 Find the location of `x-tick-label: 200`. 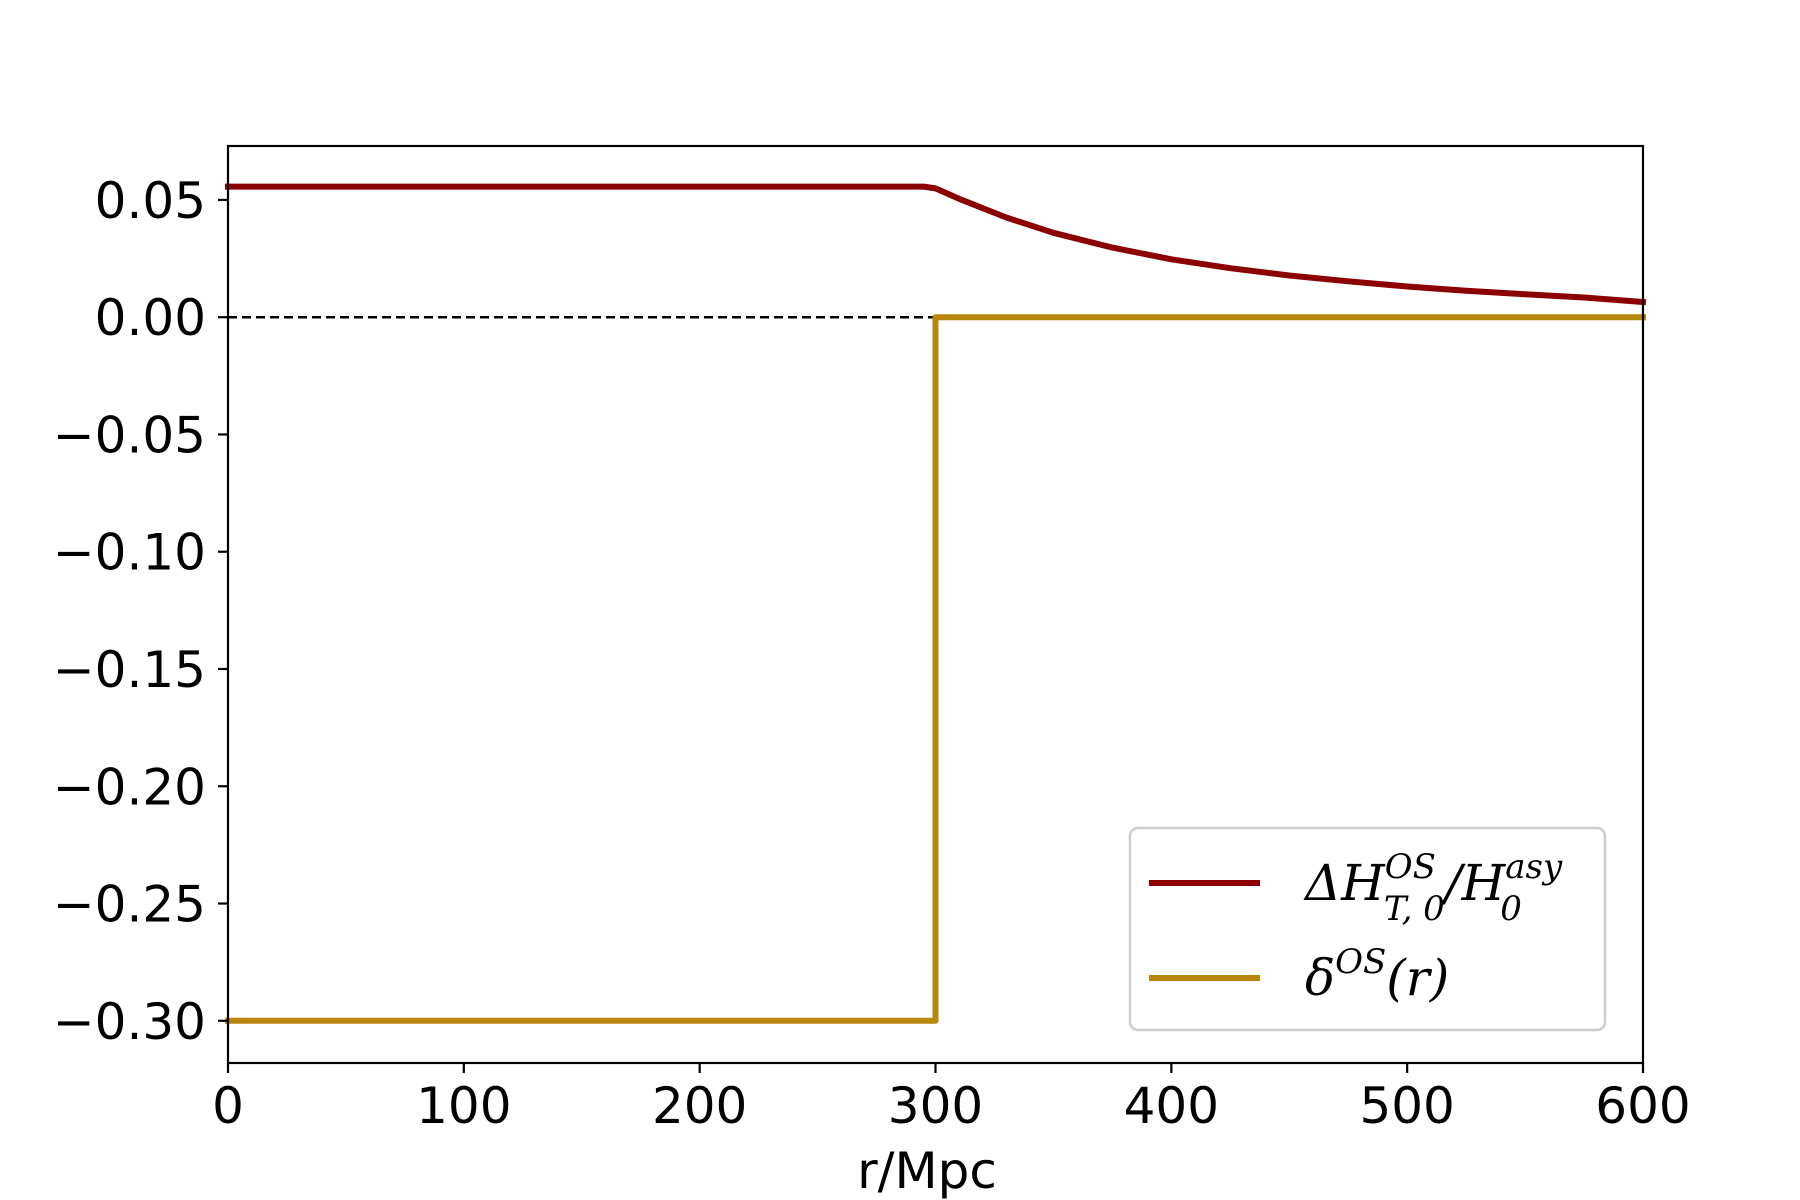

x-tick-label: 200 is located at coordinates (699, 1106).